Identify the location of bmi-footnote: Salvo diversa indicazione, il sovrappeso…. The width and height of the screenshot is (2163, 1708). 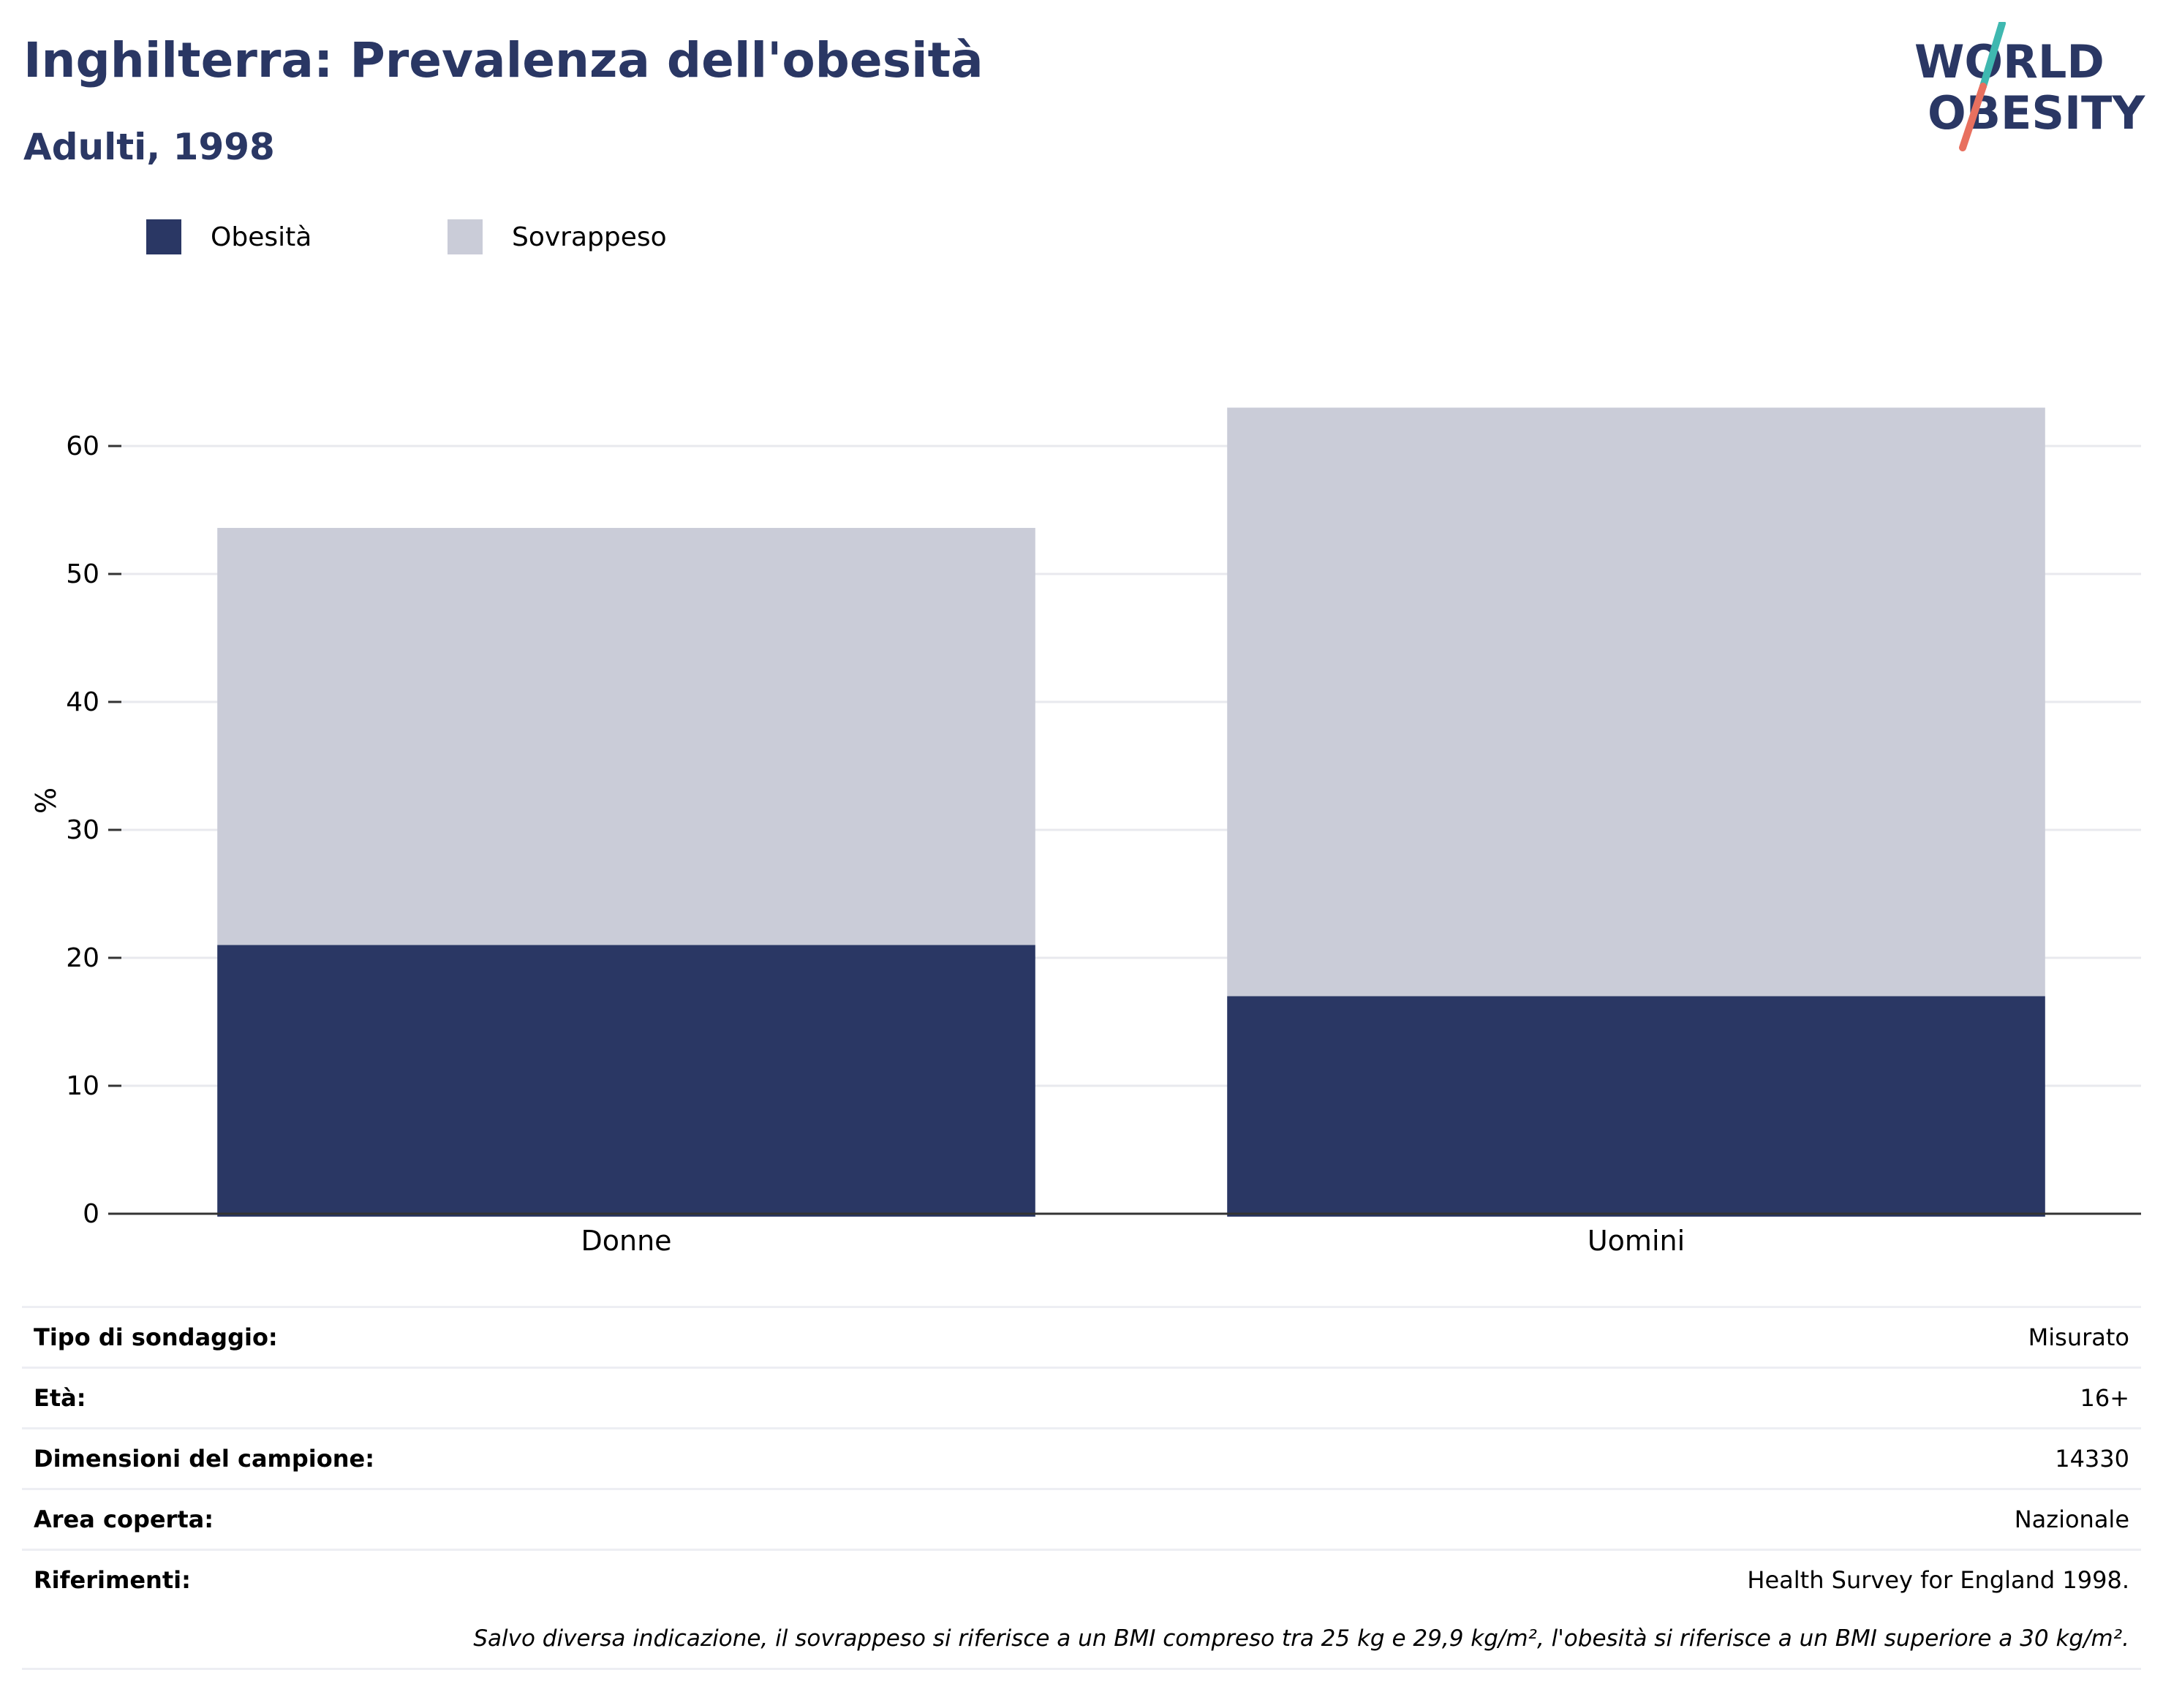
(1081, 1639).